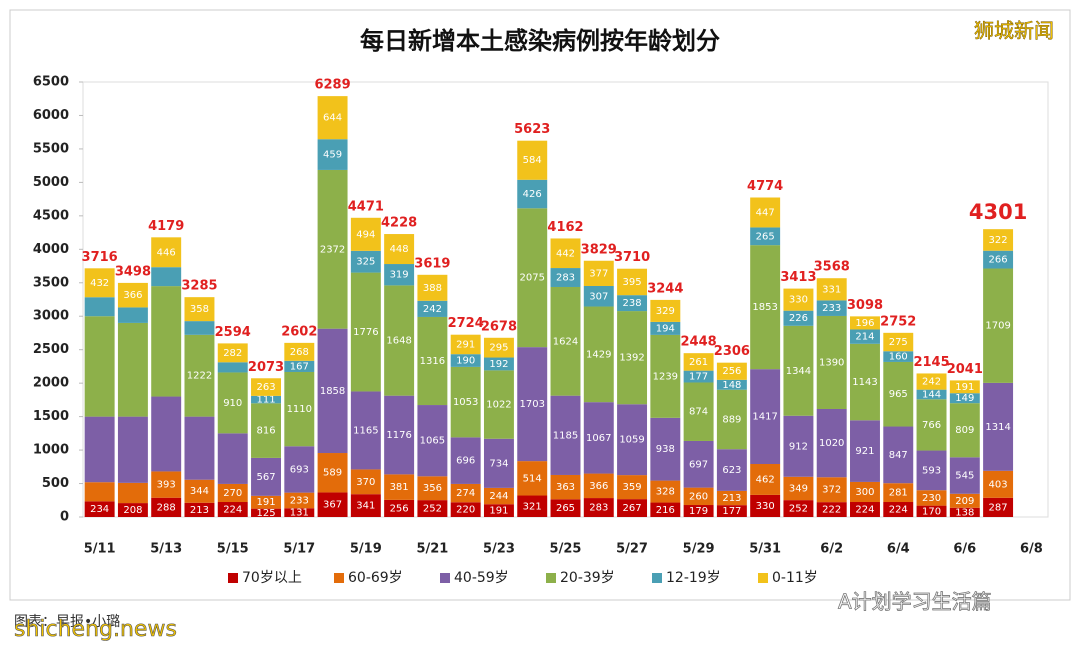 This screenshot has width=1080, height=649. What do you see at coordinates (693, 578) in the screenshot?
I see `legend-label: 12-19岁` at bounding box center [693, 578].